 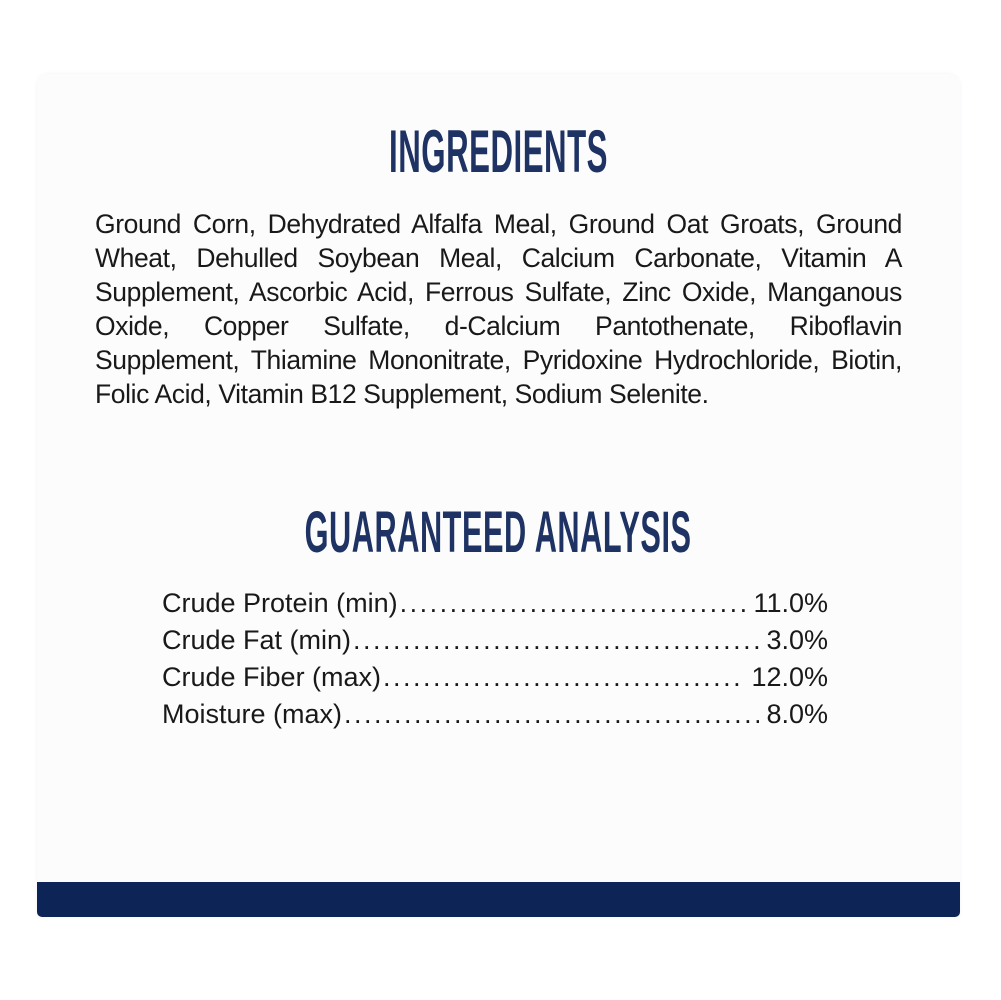 I want to click on analysis-value: 11.0%, so click(x=790, y=603).